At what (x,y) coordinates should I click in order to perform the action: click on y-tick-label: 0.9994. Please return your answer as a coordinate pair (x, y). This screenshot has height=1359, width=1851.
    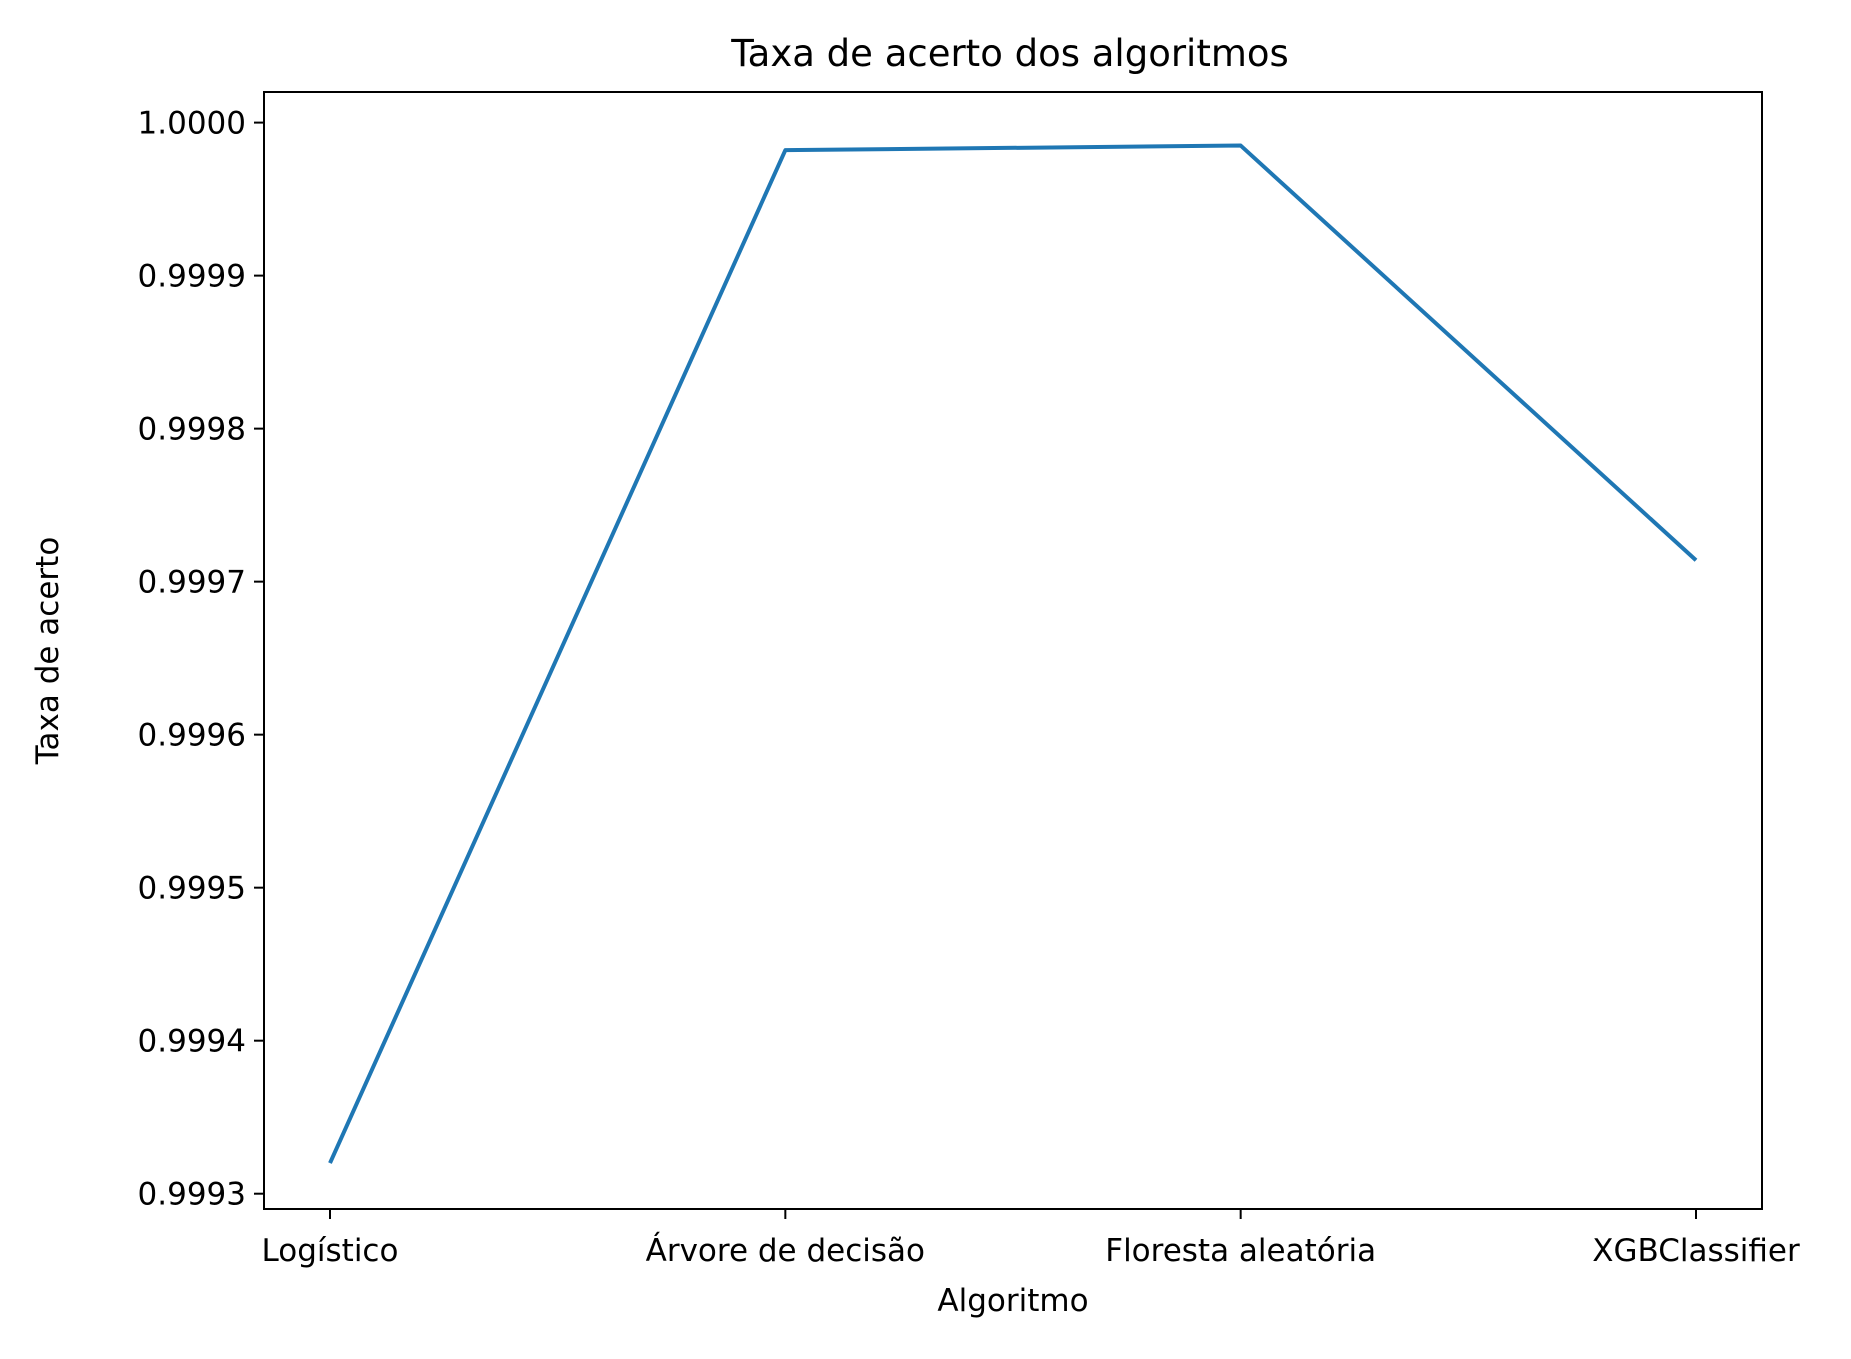
    Looking at the image, I should click on (192, 1042).